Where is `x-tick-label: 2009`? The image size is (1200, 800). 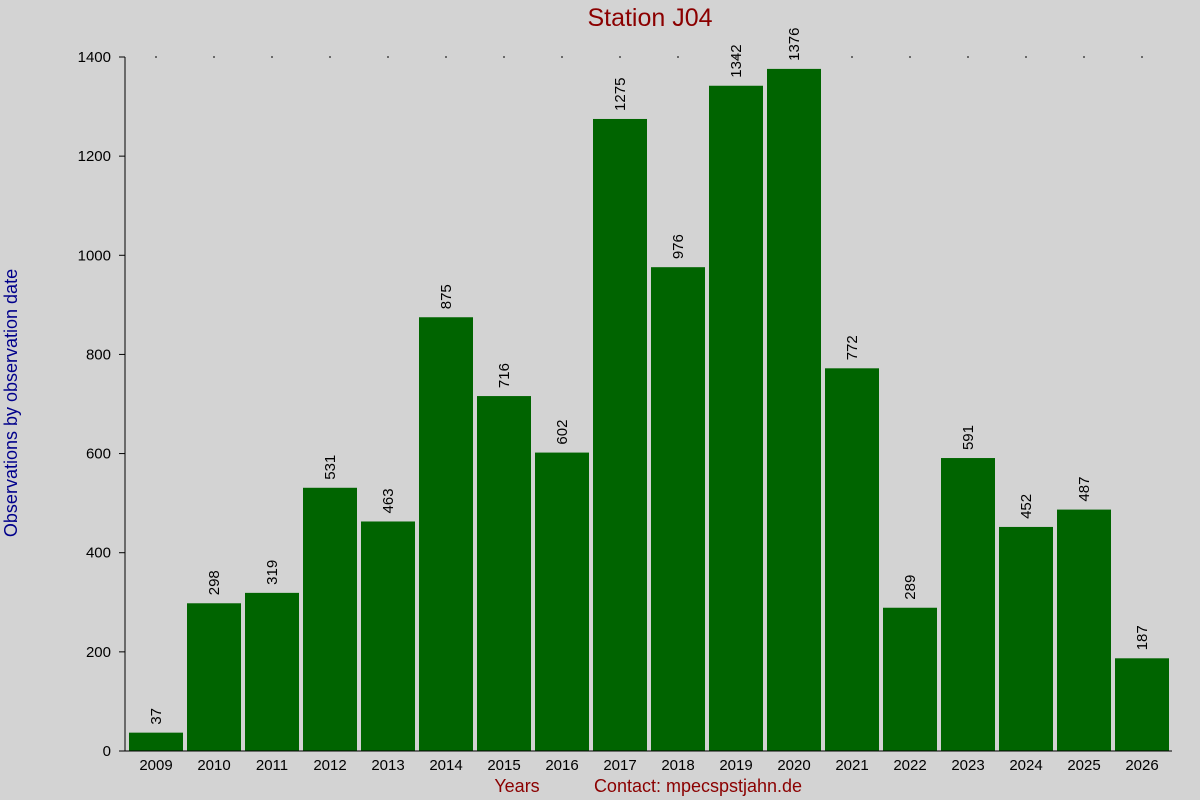
x-tick-label: 2009 is located at coordinates (155, 765).